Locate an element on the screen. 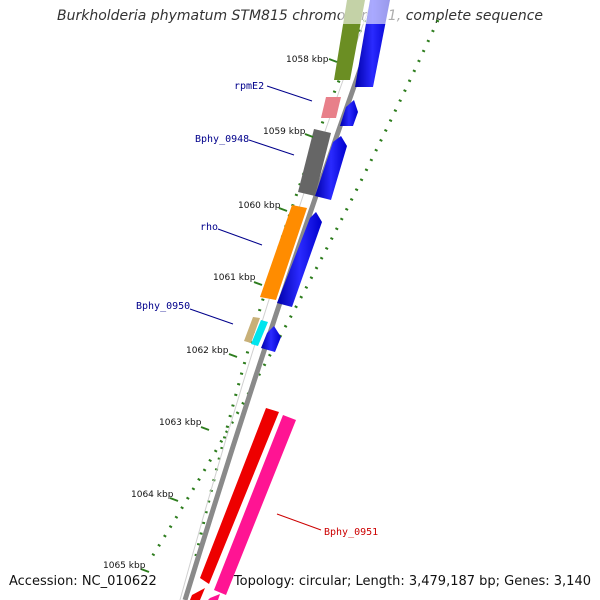 This screenshot has height=600, width=600. scale-label: 1064 kbp is located at coordinates (152, 495).